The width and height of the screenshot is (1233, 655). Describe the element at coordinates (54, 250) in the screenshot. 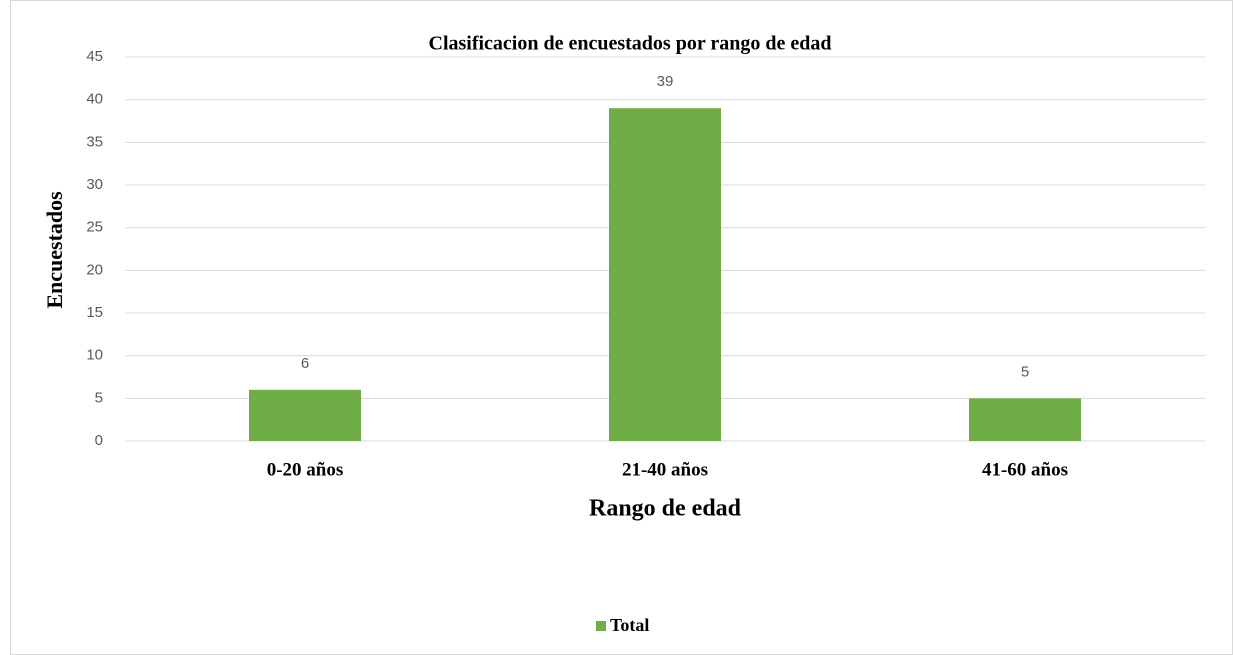

I see `y-axis-title: Encuestados` at that location.